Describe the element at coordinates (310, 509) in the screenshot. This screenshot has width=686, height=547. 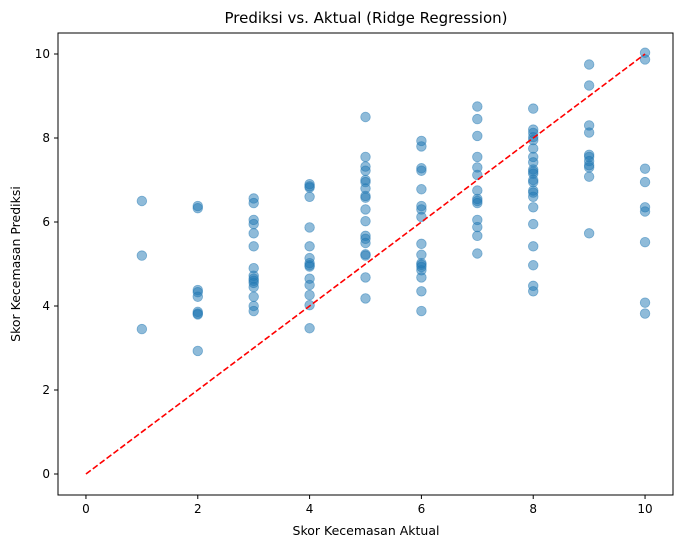
I see `x-tick-label: 4` at that location.